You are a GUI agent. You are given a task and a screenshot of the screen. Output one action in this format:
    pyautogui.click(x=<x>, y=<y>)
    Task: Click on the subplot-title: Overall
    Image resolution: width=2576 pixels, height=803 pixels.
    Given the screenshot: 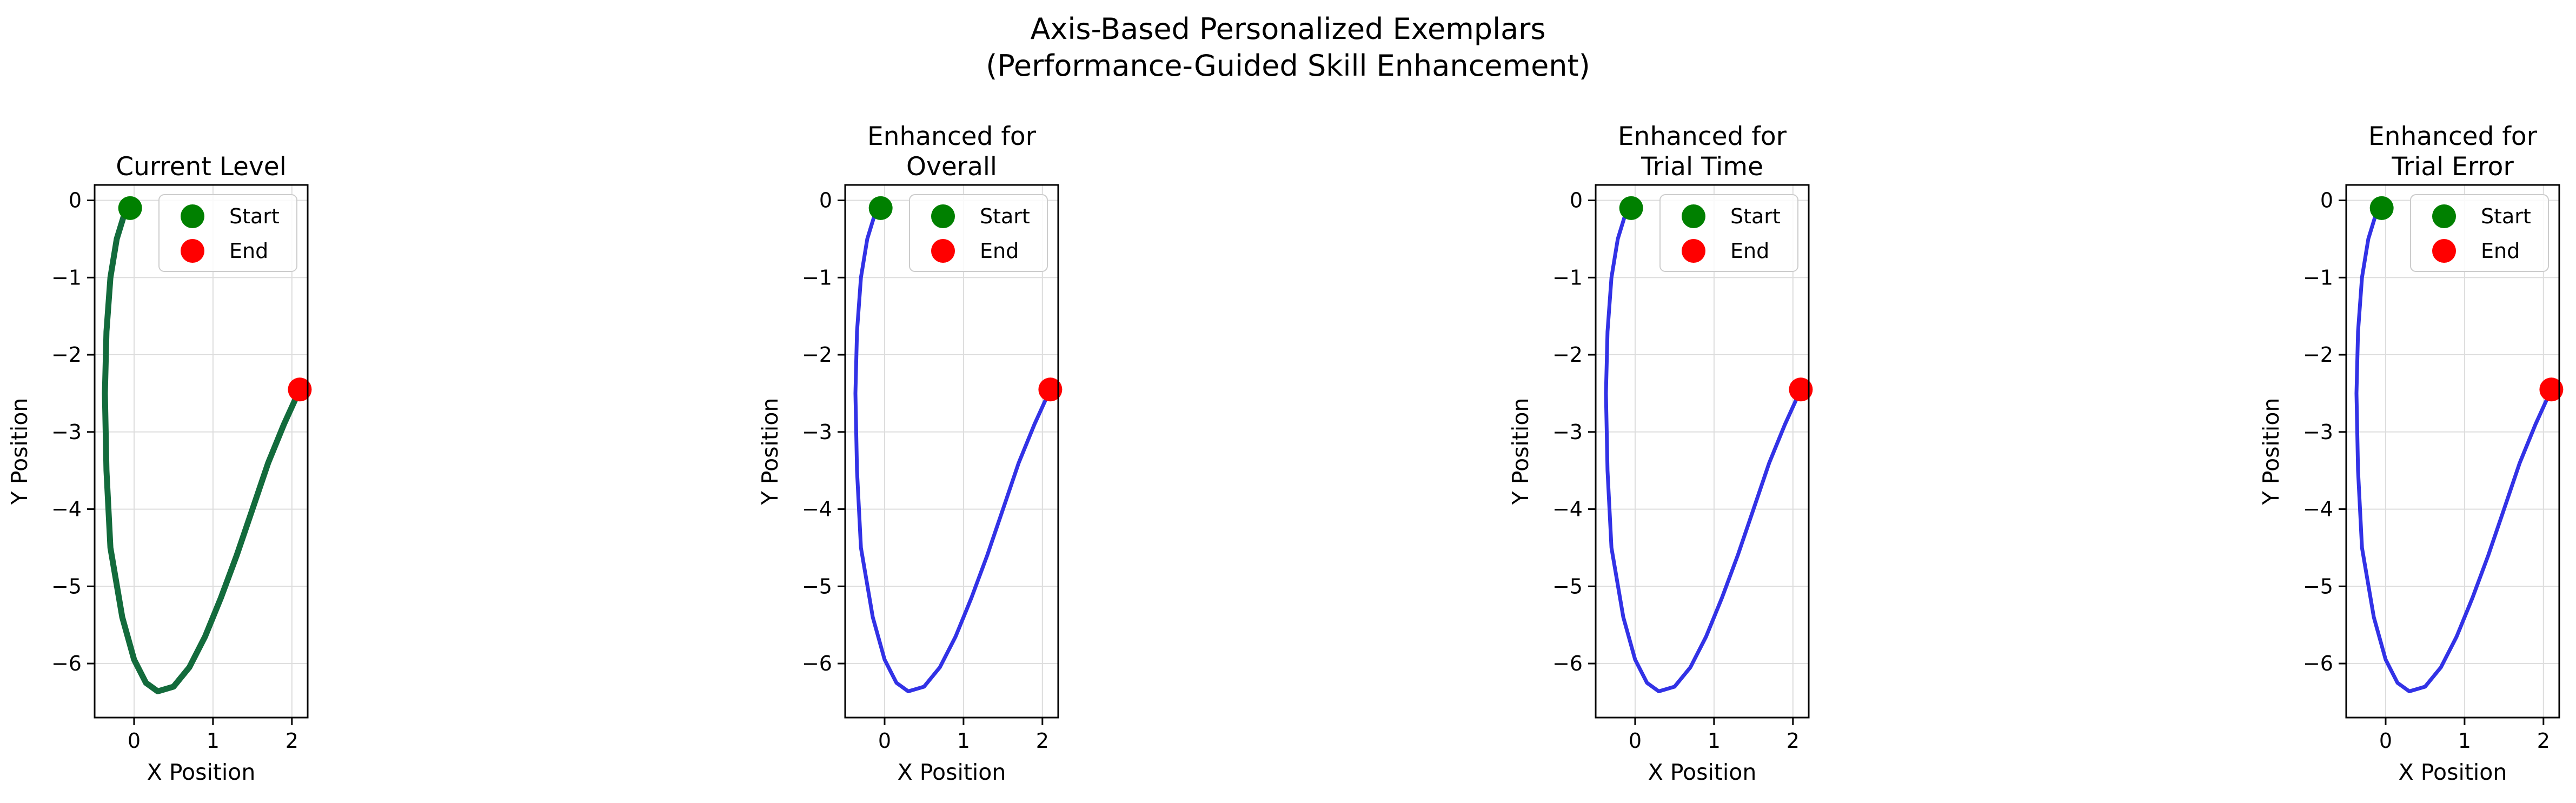 What is the action you would take?
    pyautogui.click(x=951, y=167)
    